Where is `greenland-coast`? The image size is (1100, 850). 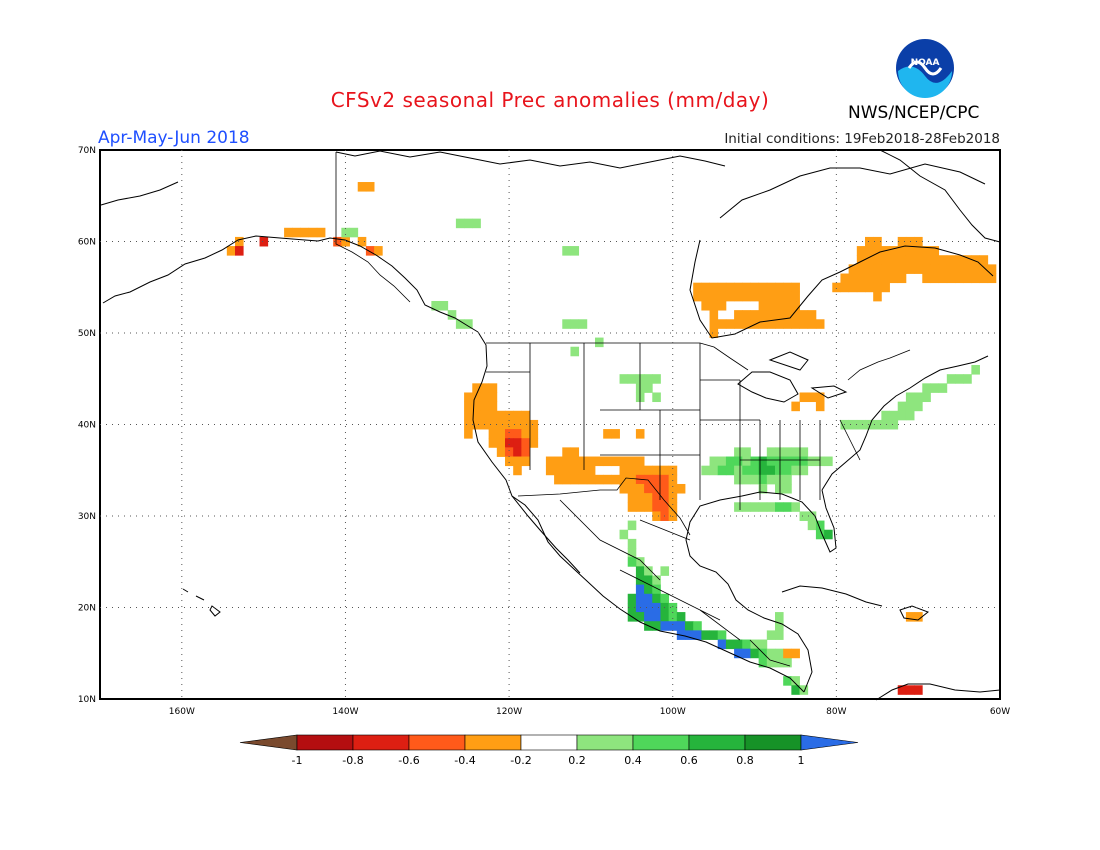 greenland-coast is located at coordinates (940, 196).